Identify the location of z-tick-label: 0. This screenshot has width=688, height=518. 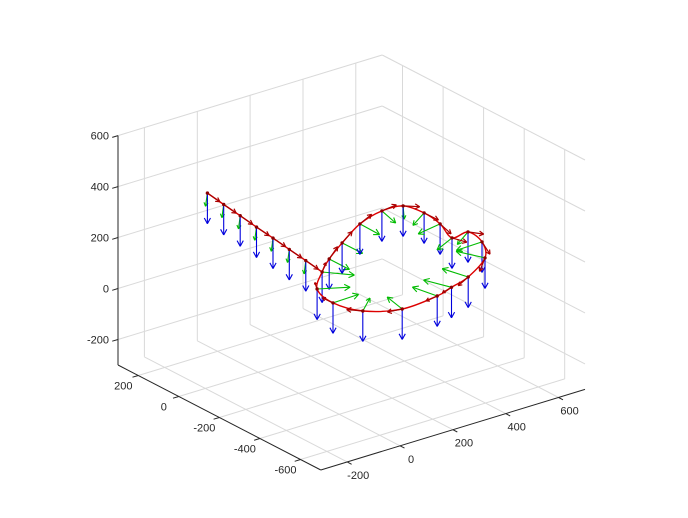
(106, 290).